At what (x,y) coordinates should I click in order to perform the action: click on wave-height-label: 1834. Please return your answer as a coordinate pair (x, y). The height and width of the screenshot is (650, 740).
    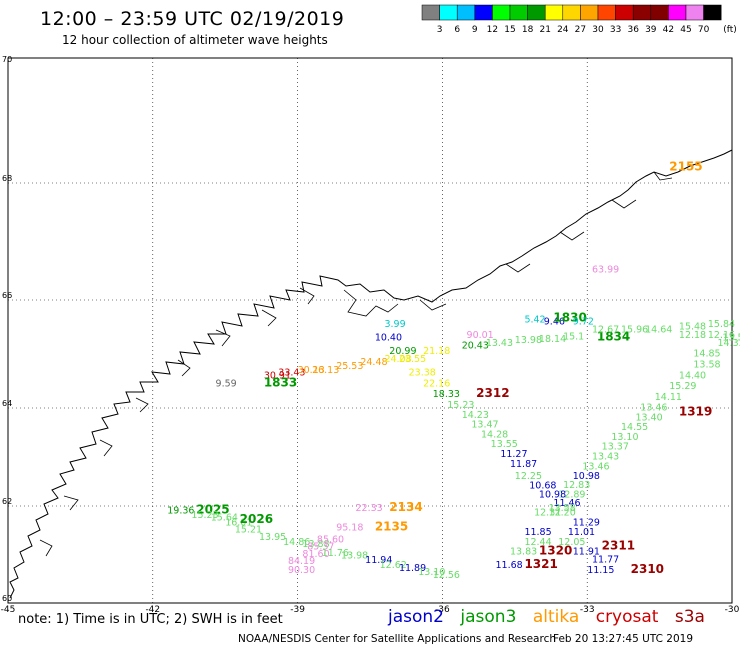
    Looking at the image, I should click on (613, 337).